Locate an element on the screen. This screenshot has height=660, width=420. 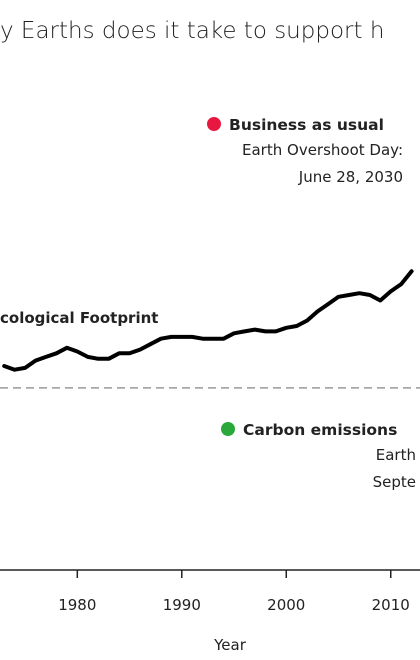
chart-title: y Earths does it take to support h is located at coordinates (192, 31).